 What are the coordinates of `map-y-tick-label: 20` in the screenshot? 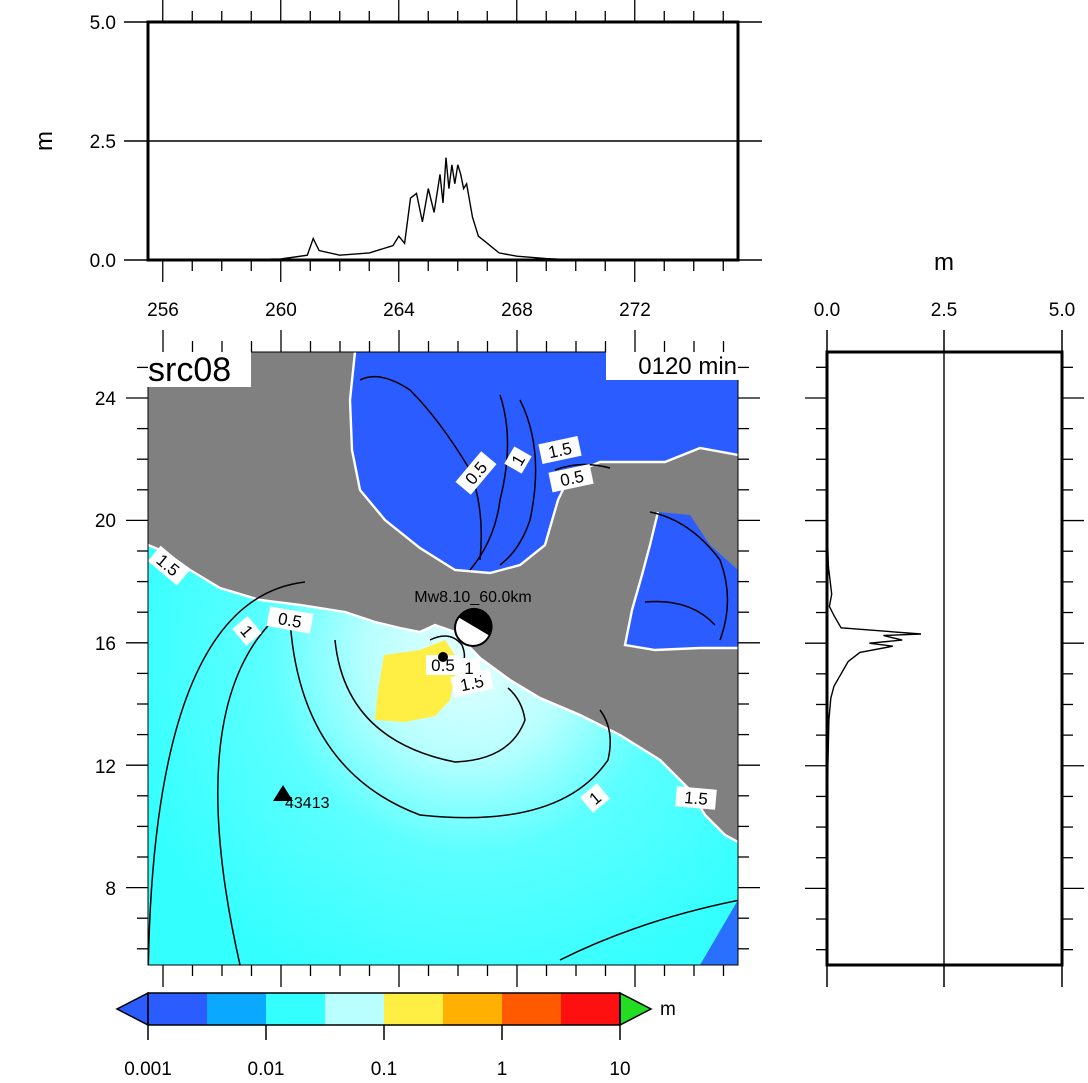 It's located at (105, 521).